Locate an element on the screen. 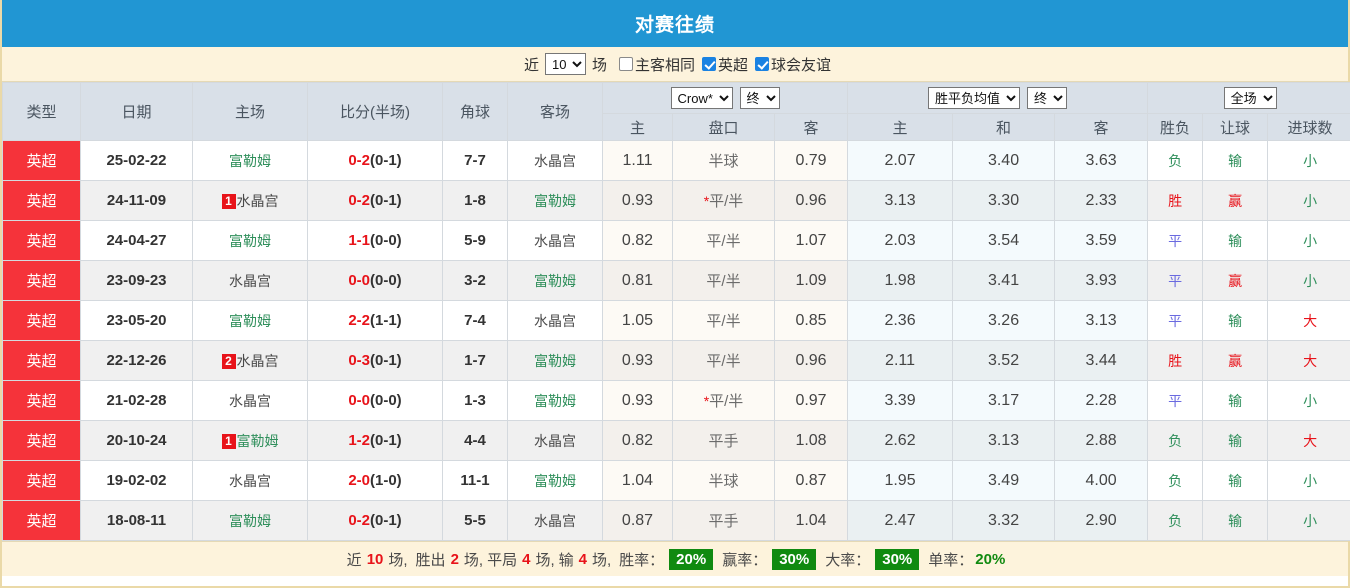 This screenshot has height=588, width=1350. odds-time-select: 终 is located at coordinates (1047, 98).